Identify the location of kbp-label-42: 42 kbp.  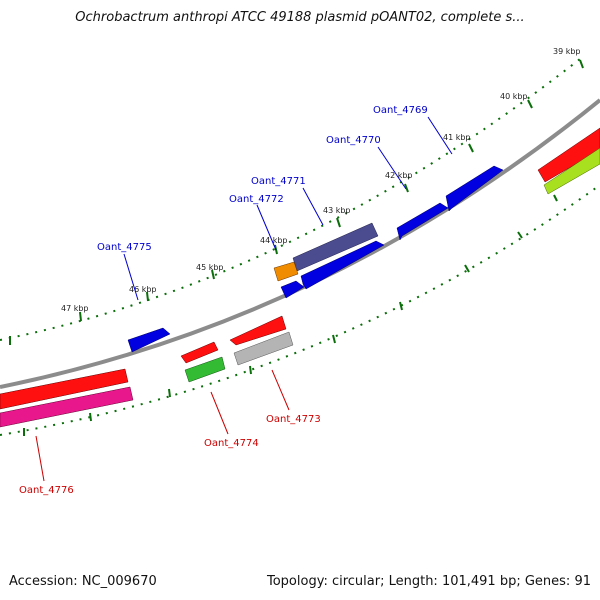
(399, 175).